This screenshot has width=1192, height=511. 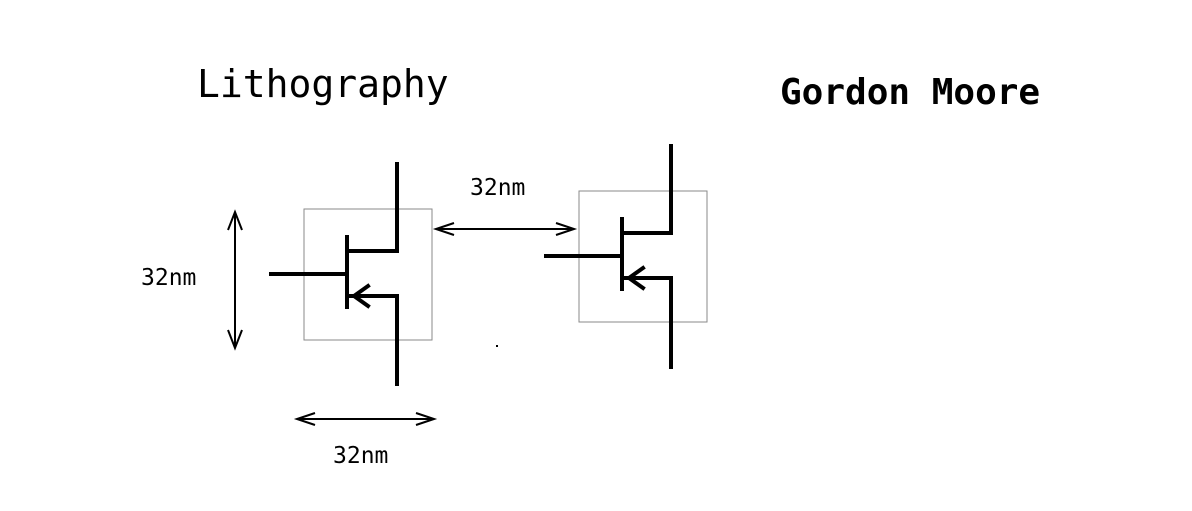 I want to click on bottom-dimension-arrow, so click(x=365, y=419).